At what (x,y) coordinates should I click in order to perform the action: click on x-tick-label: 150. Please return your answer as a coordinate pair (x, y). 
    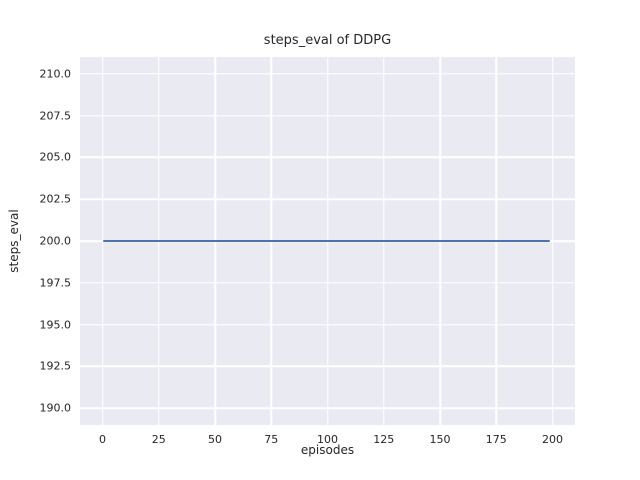
    Looking at the image, I should click on (440, 439).